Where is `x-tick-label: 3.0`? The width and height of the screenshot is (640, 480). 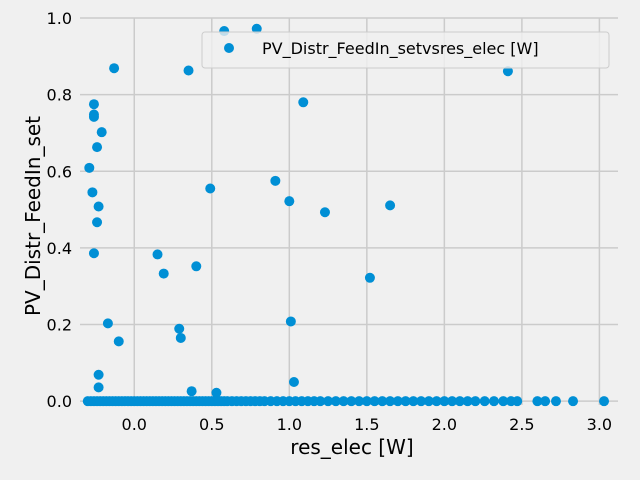
x-tick-label: 3.0 is located at coordinates (599, 424).